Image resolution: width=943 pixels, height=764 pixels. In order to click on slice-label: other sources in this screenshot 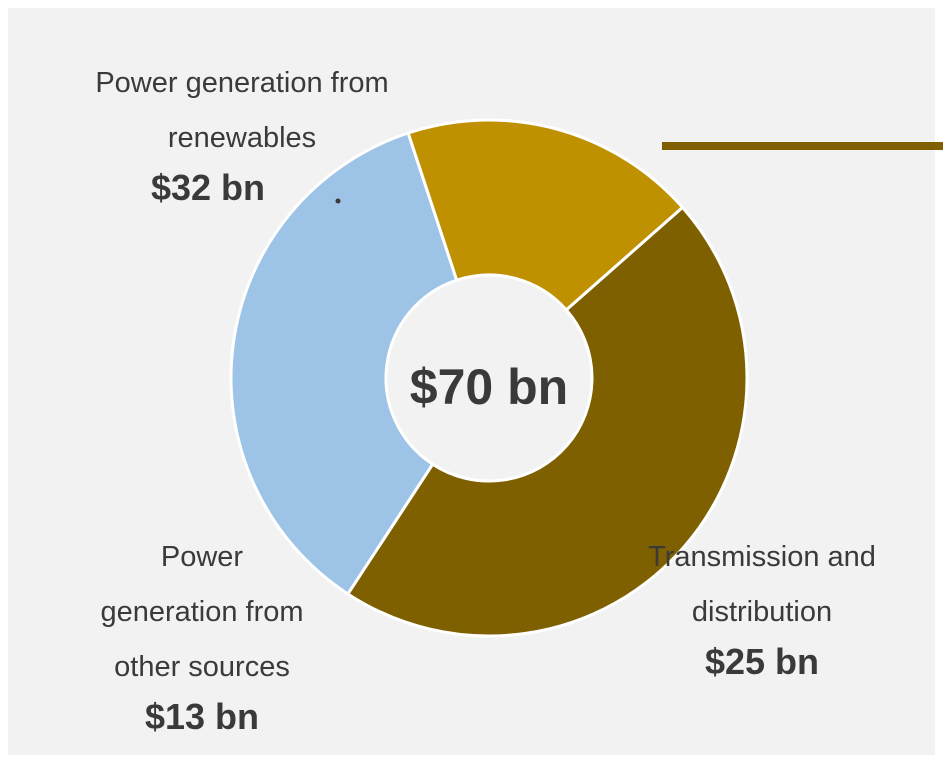, I will do `click(202, 667)`.